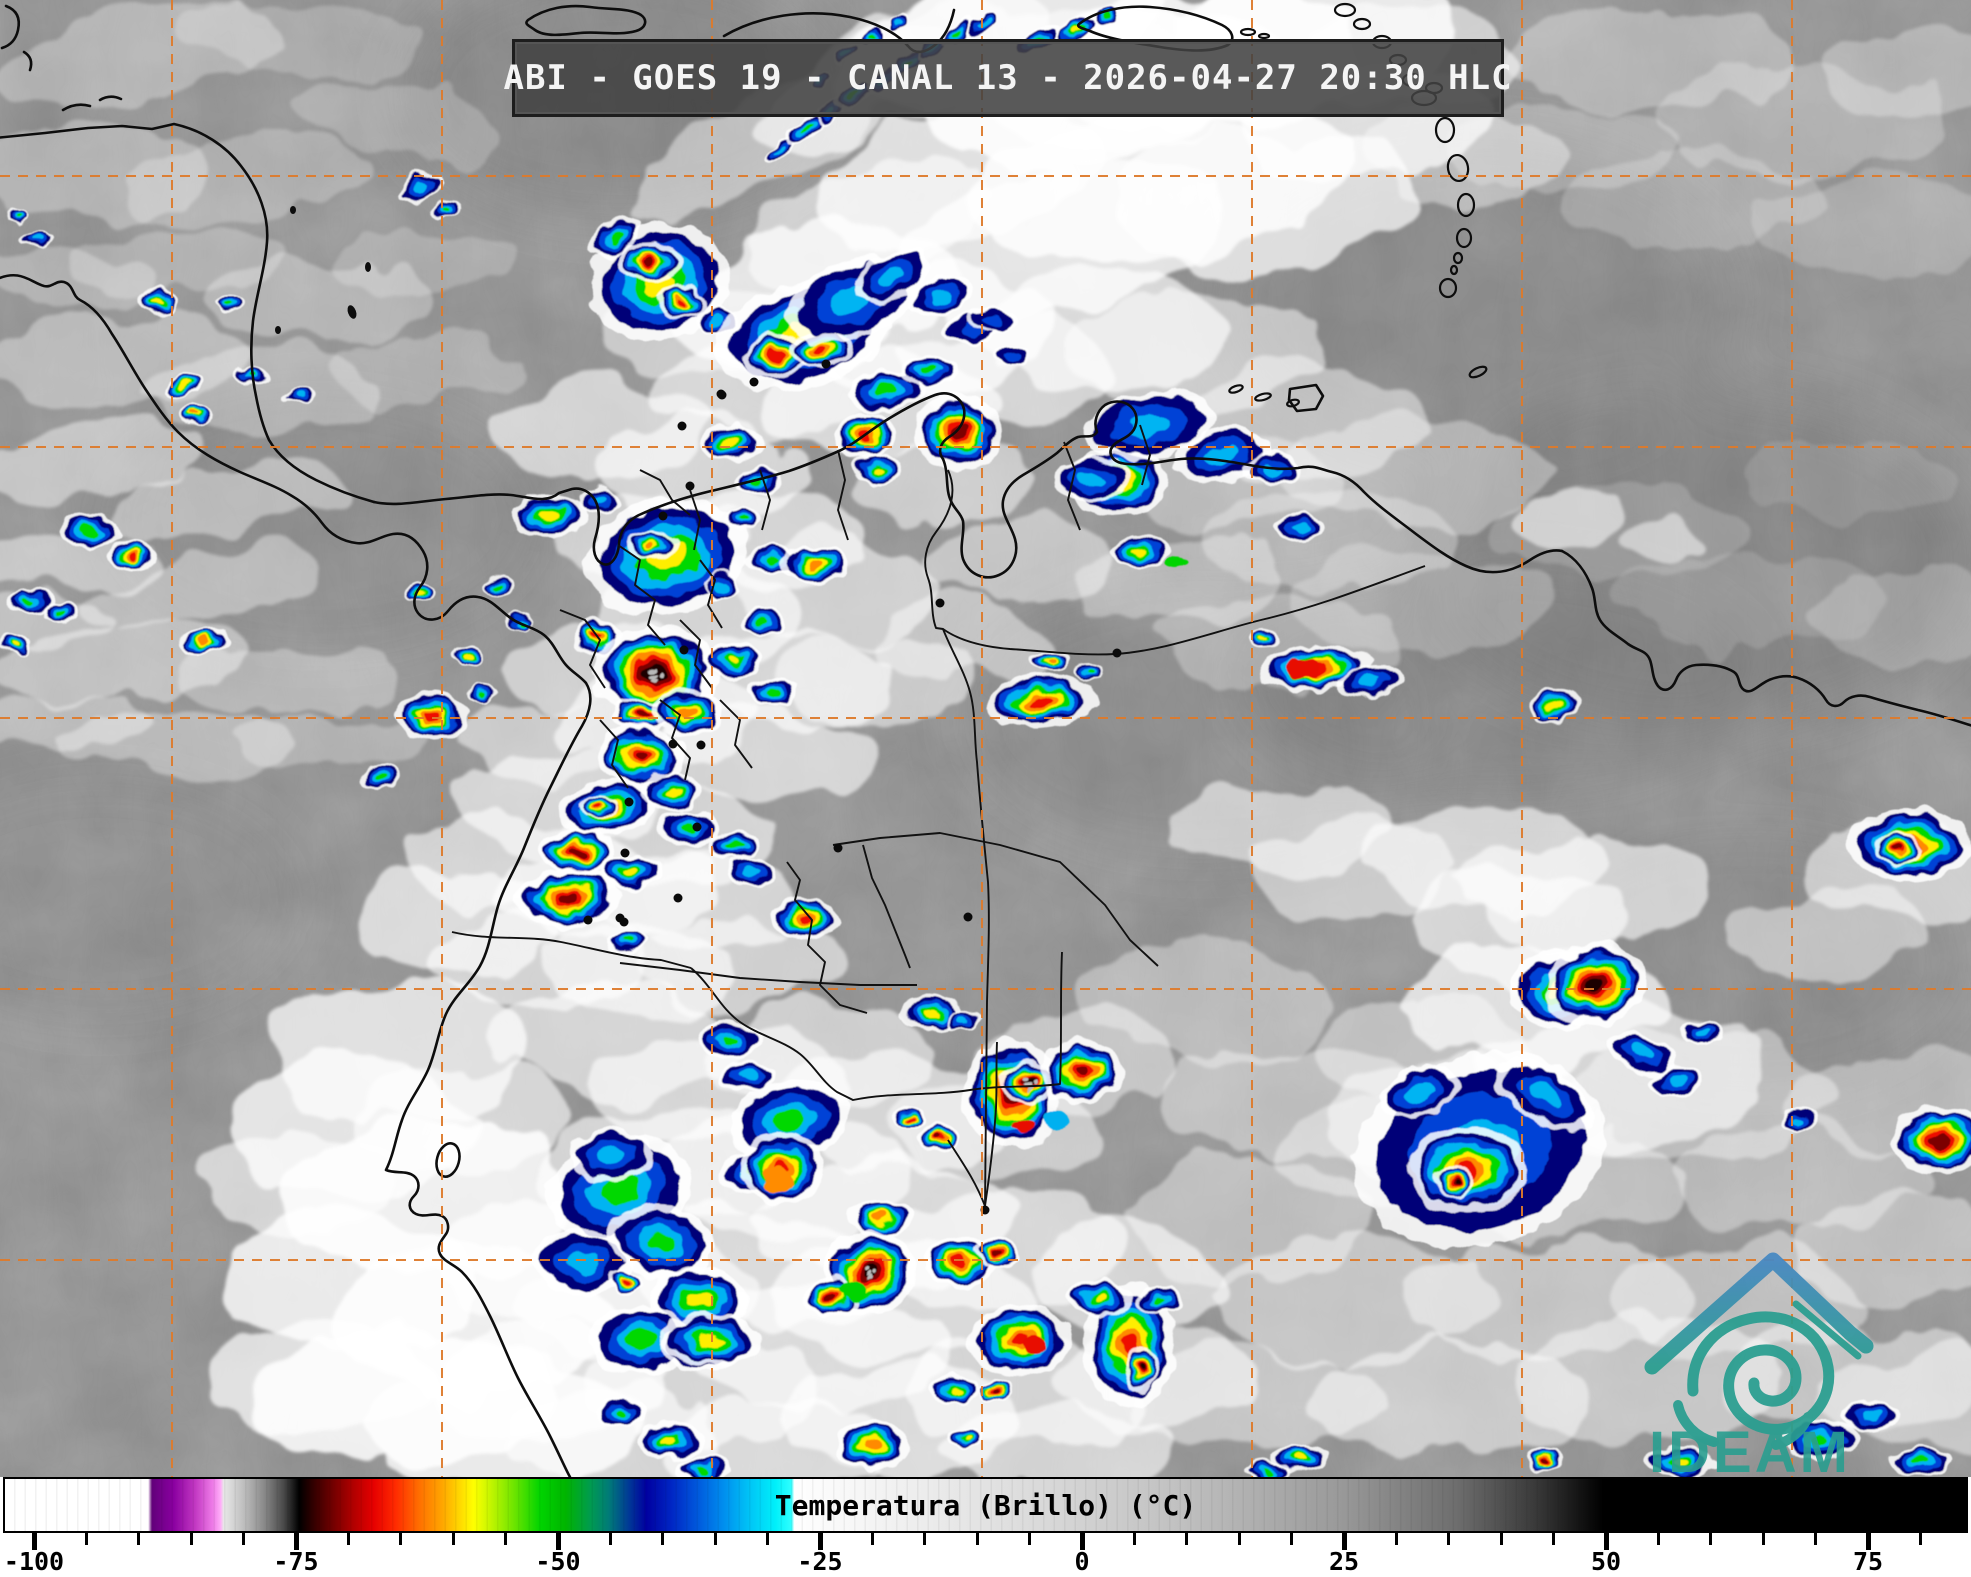  What do you see at coordinates (1306, 398) in the screenshot?
I see `coast-trinidad` at bounding box center [1306, 398].